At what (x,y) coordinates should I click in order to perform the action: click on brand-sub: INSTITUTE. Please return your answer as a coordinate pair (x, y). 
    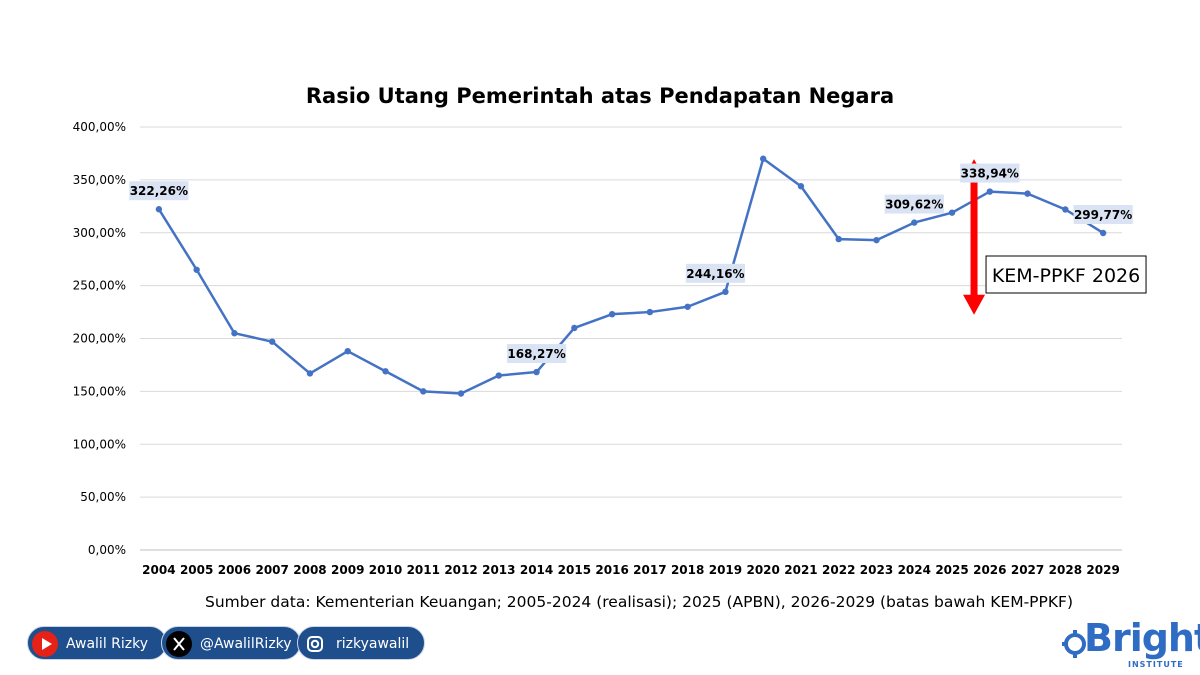
    Looking at the image, I should click on (1156, 664).